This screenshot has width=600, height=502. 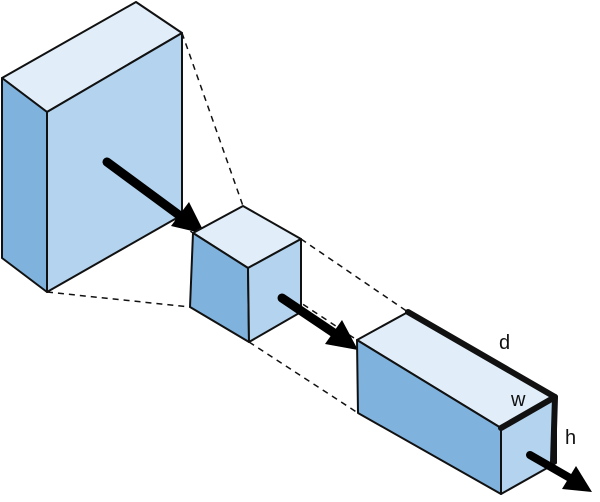 I want to click on connector-line-large-to-cube-bottom, so click(x=118, y=299).